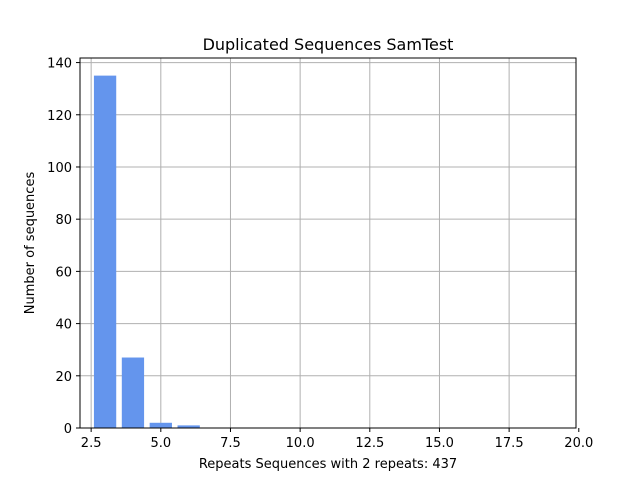 This screenshot has width=640, height=480. Describe the element at coordinates (230, 443) in the screenshot. I see `x-tick-label: 7.5` at that location.